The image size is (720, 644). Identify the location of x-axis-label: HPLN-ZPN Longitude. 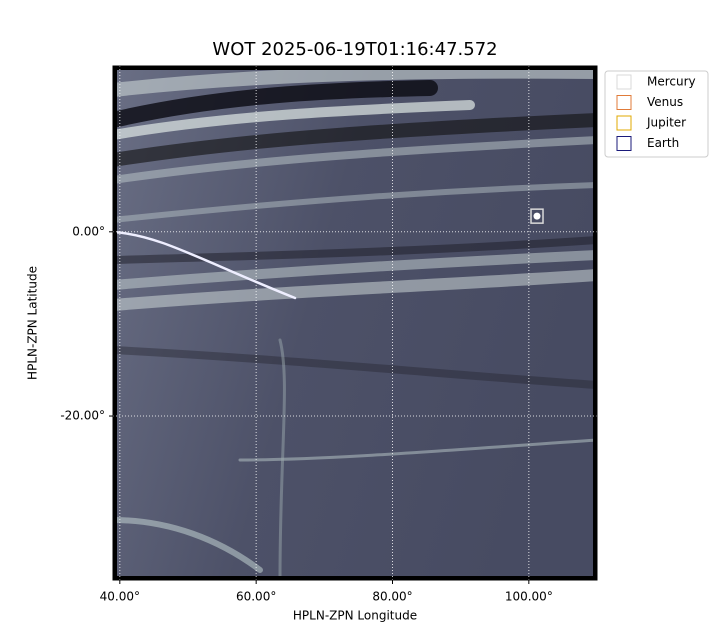
(355, 616).